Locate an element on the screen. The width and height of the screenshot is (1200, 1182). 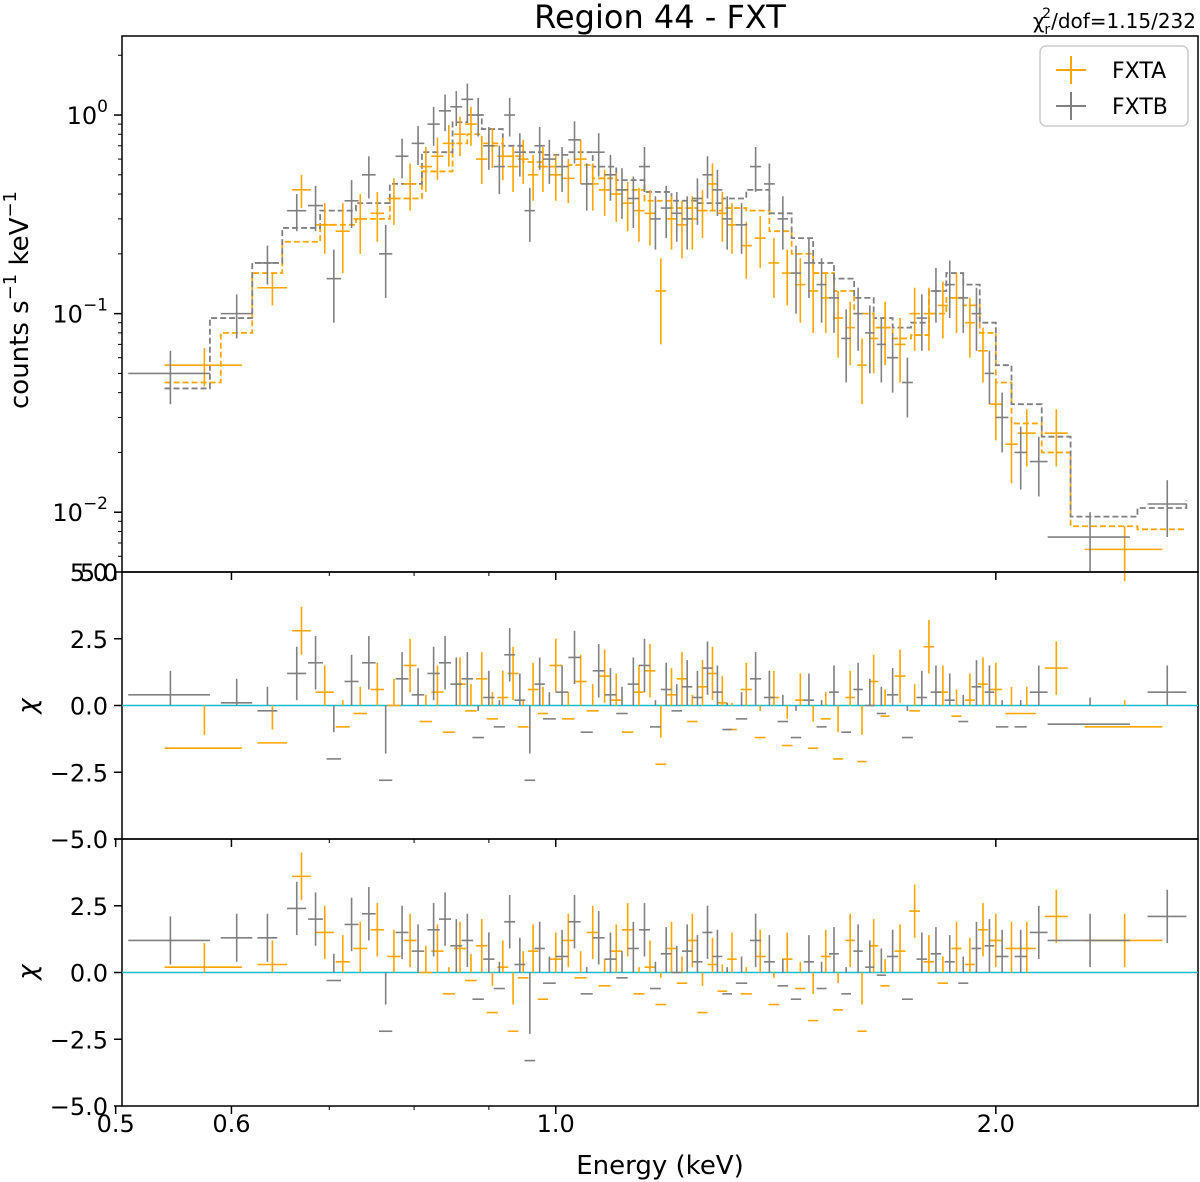
x-tick-label: 0.6 is located at coordinates (231, 1124).